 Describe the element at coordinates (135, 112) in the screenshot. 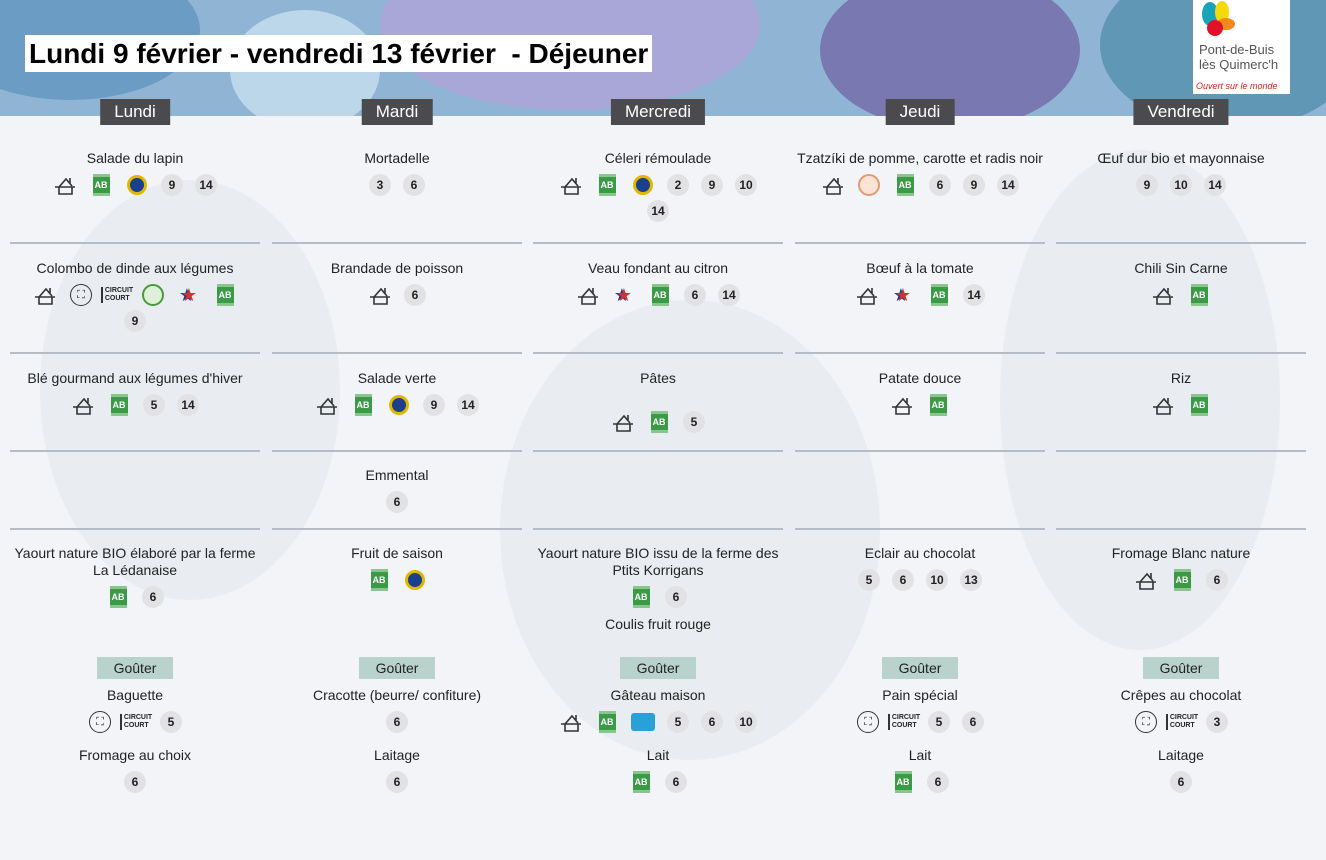

I see `day-header: Lundi` at that location.